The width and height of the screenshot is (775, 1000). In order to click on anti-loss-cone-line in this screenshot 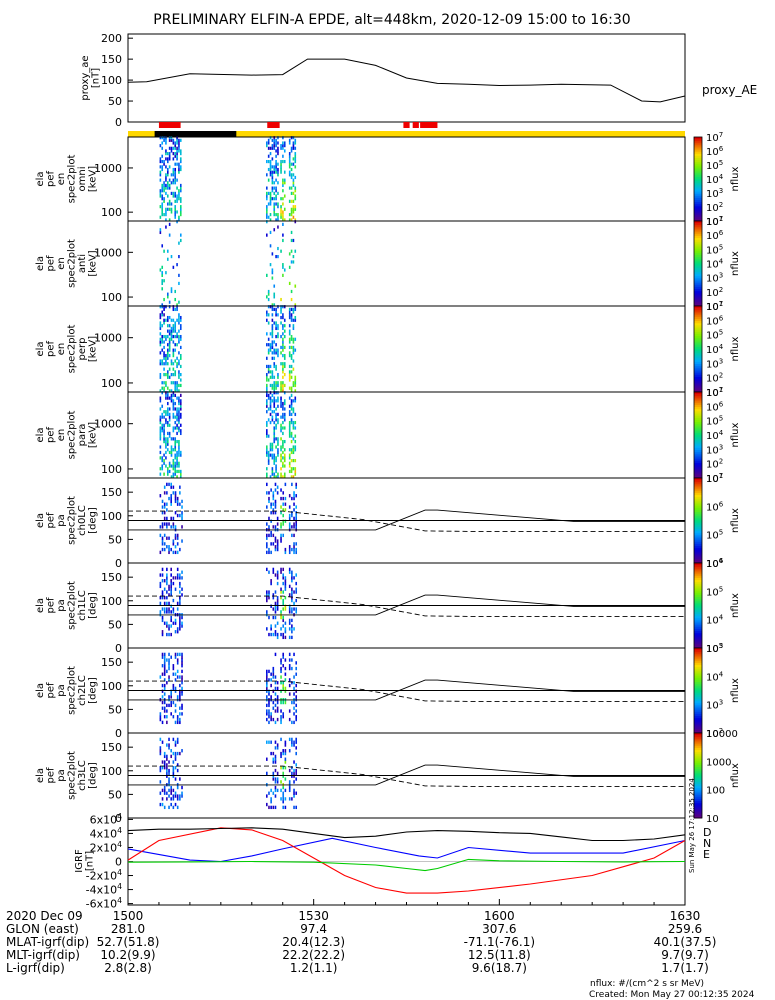, I will do `click(406, 521)`.